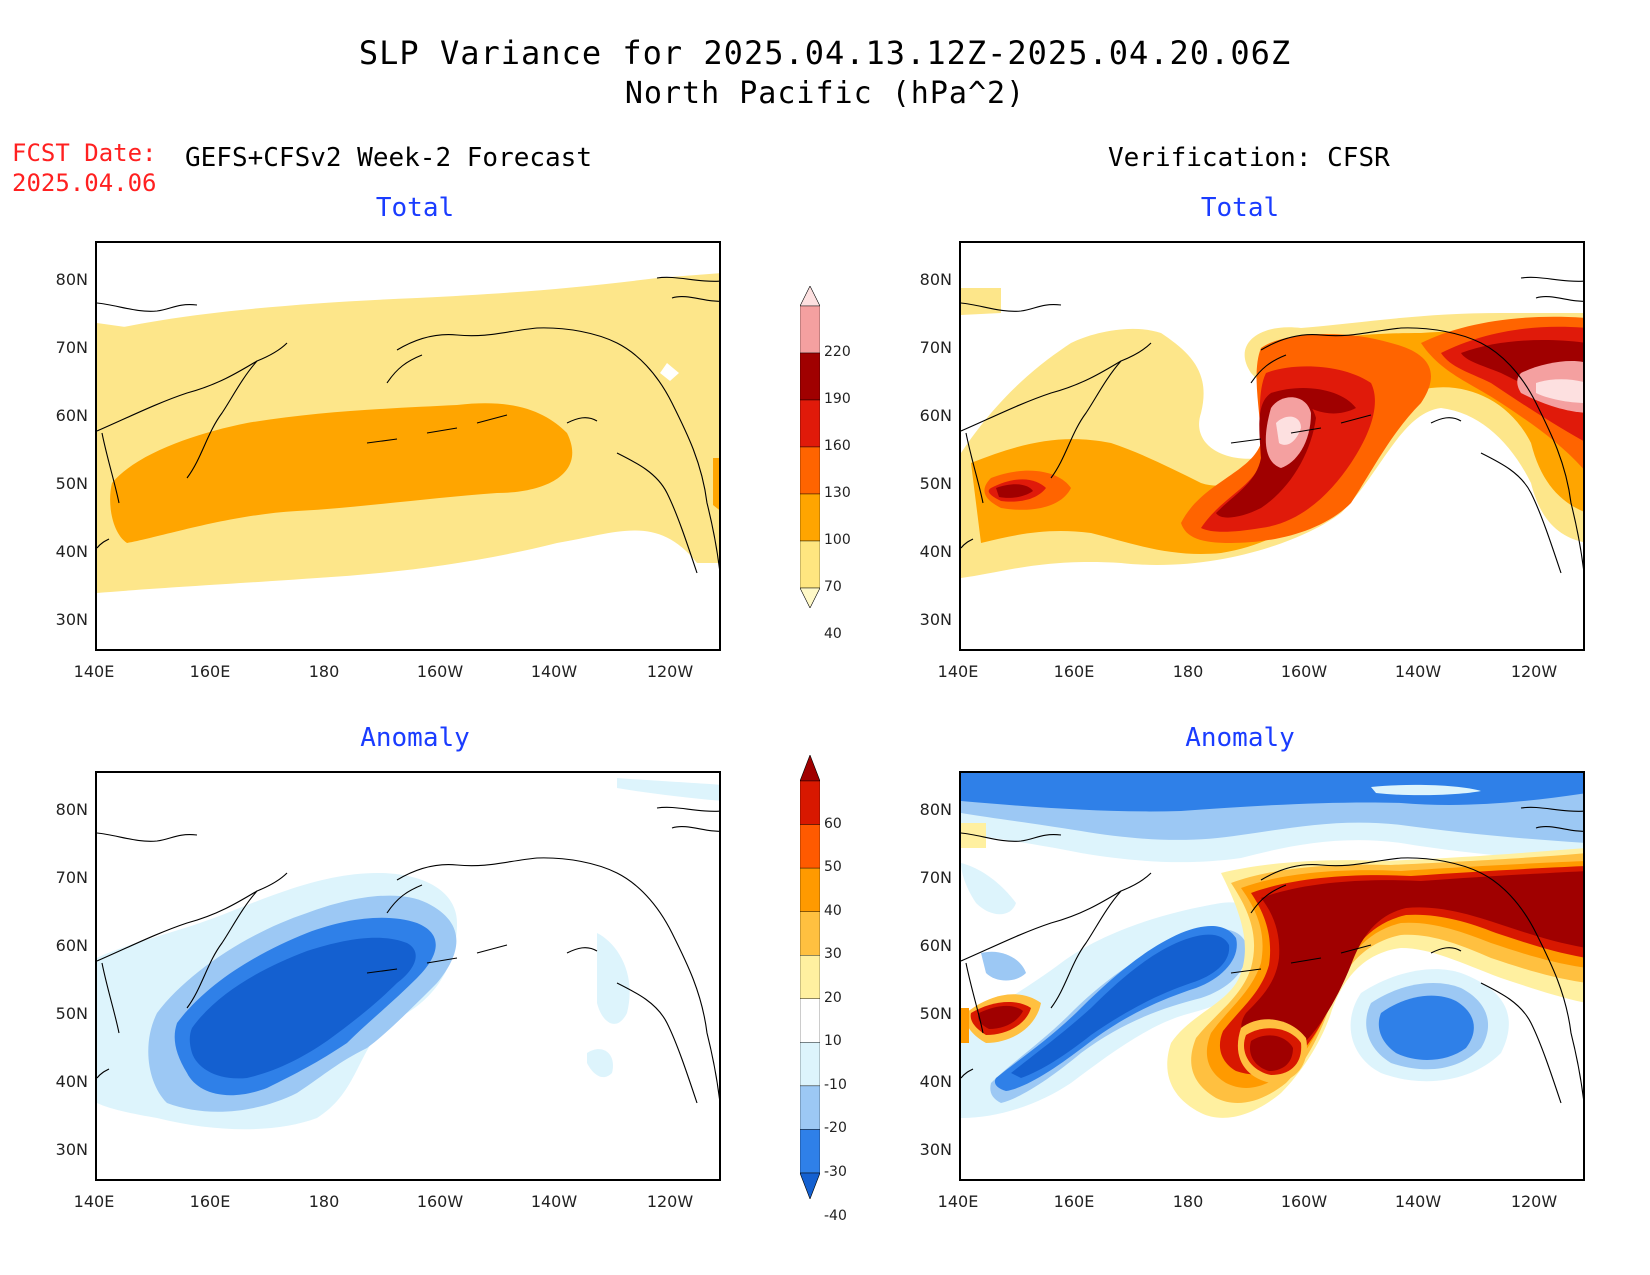 The image size is (1650, 1275). What do you see at coordinates (935, 619) in the screenshot?
I see `tr-lat-label-5: 30N` at bounding box center [935, 619].